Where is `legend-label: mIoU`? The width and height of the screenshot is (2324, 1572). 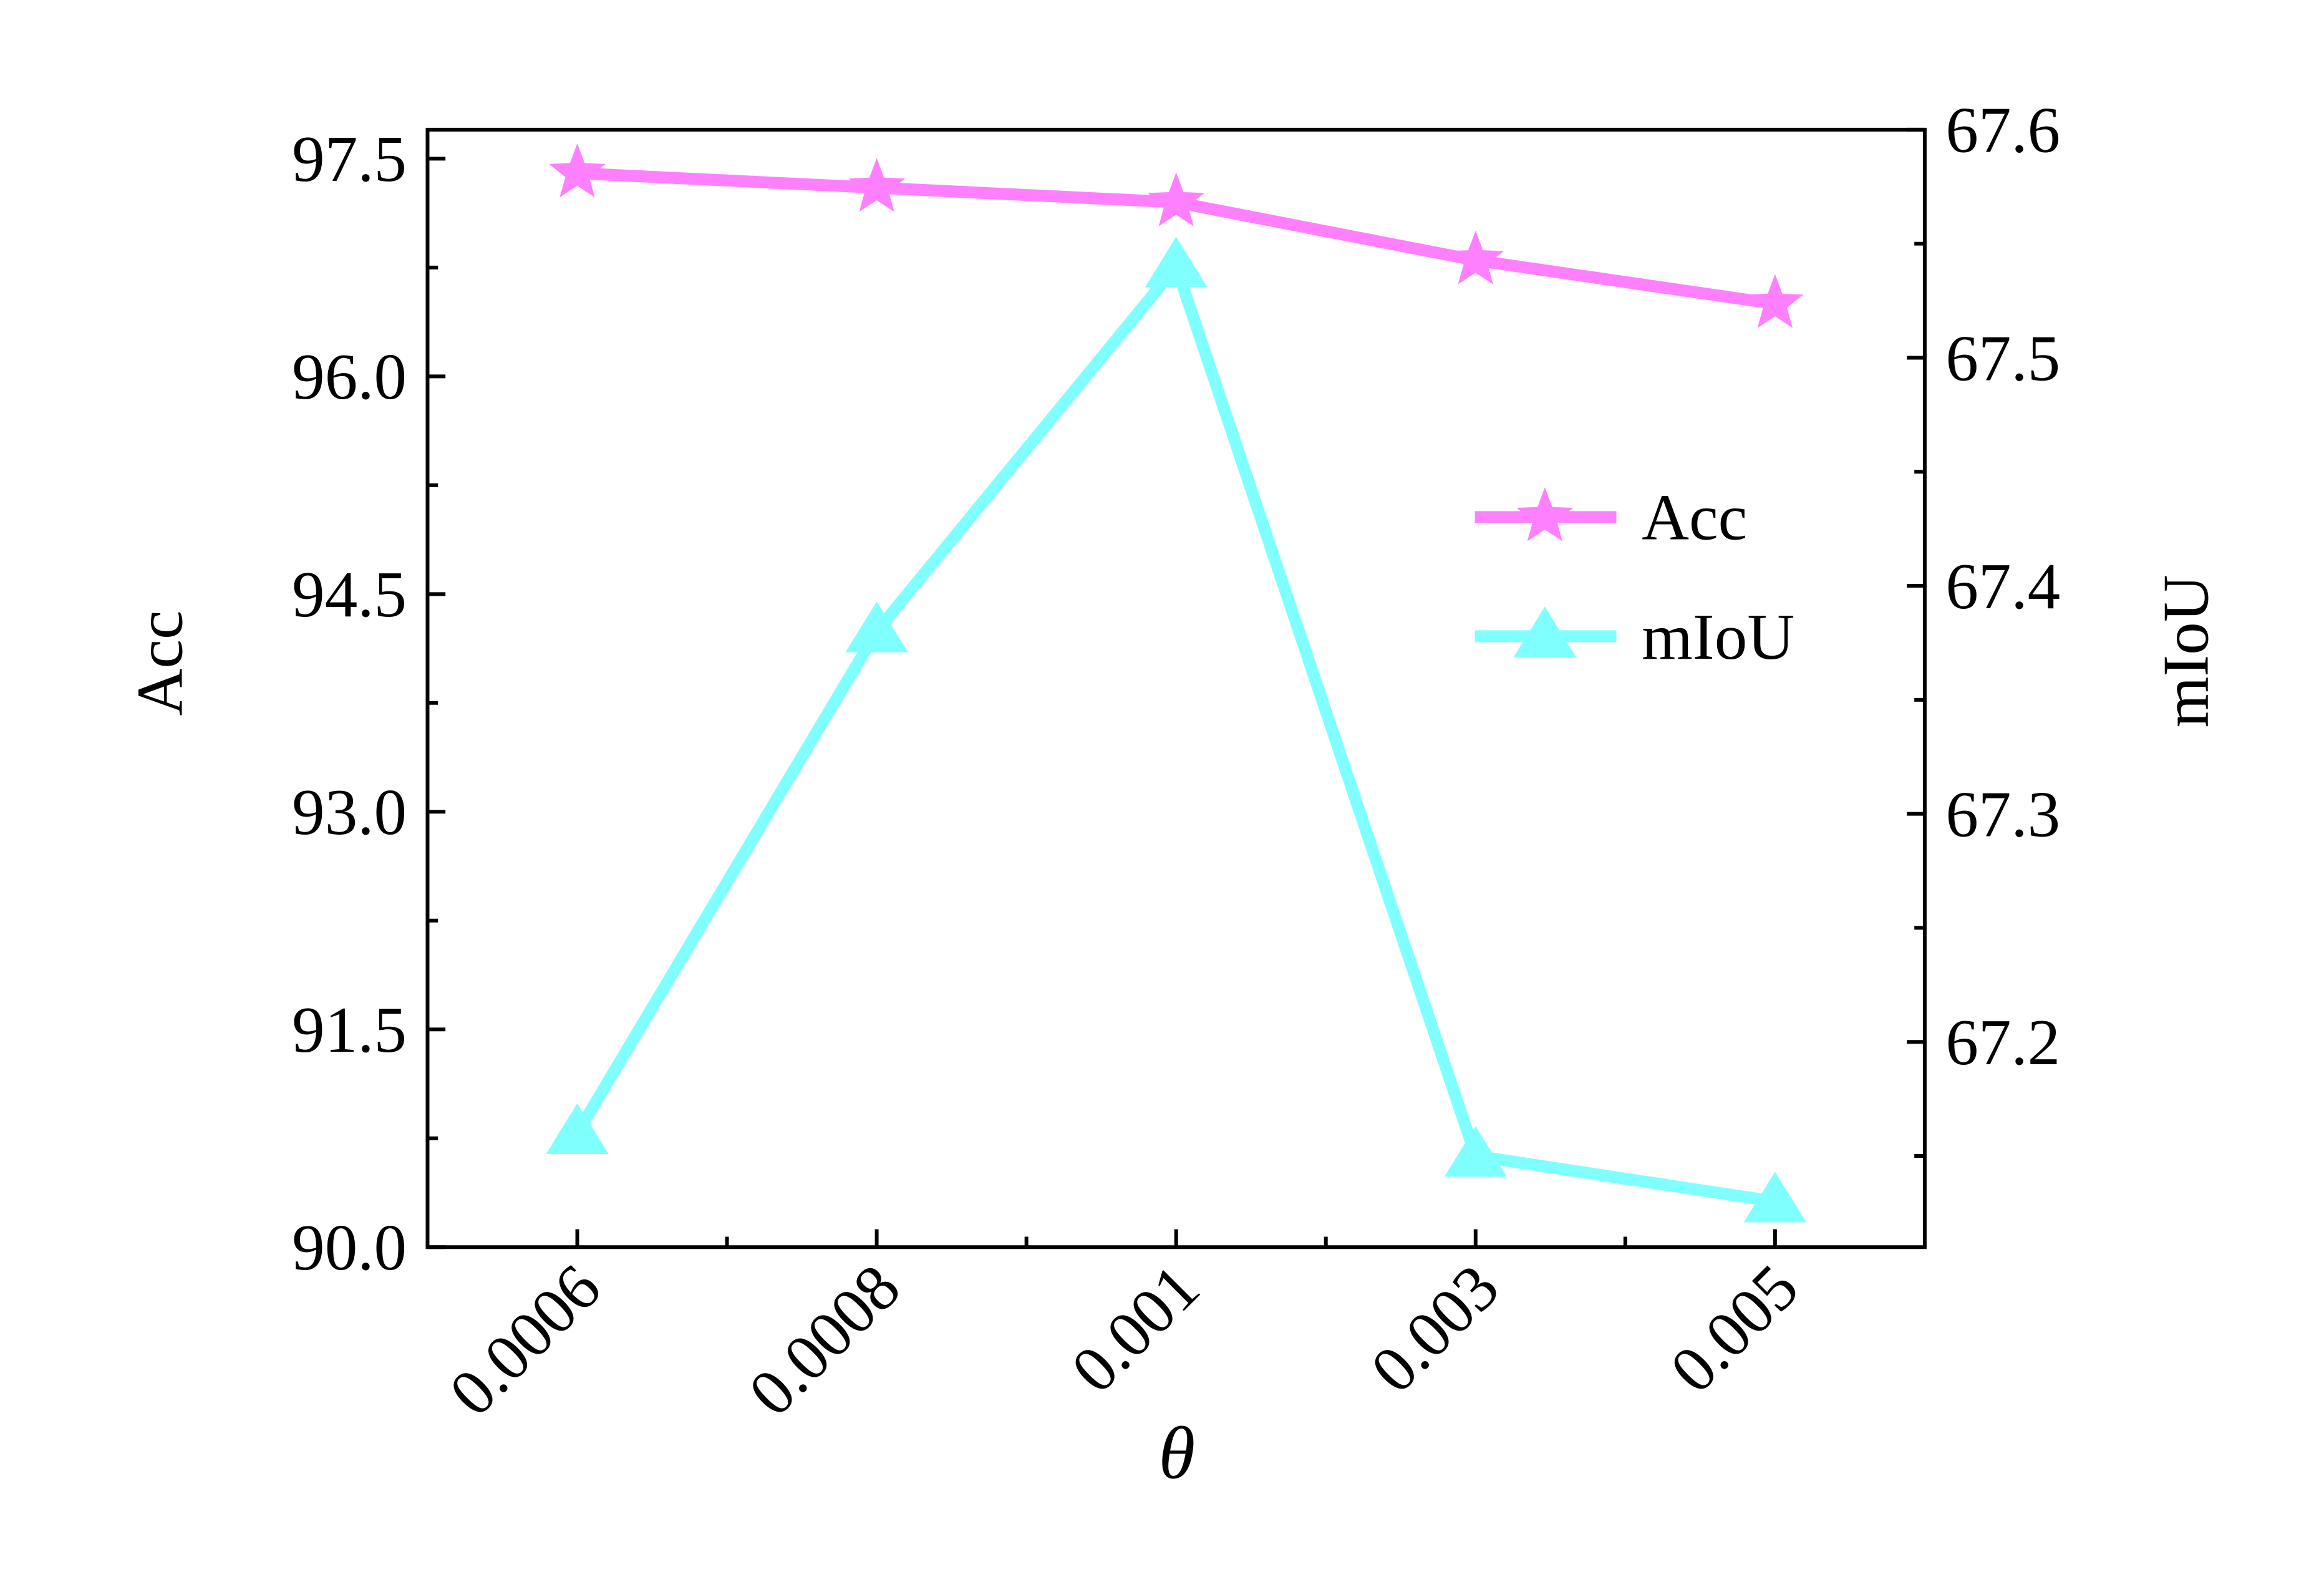 legend-label: mIoU is located at coordinates (1718, 636).